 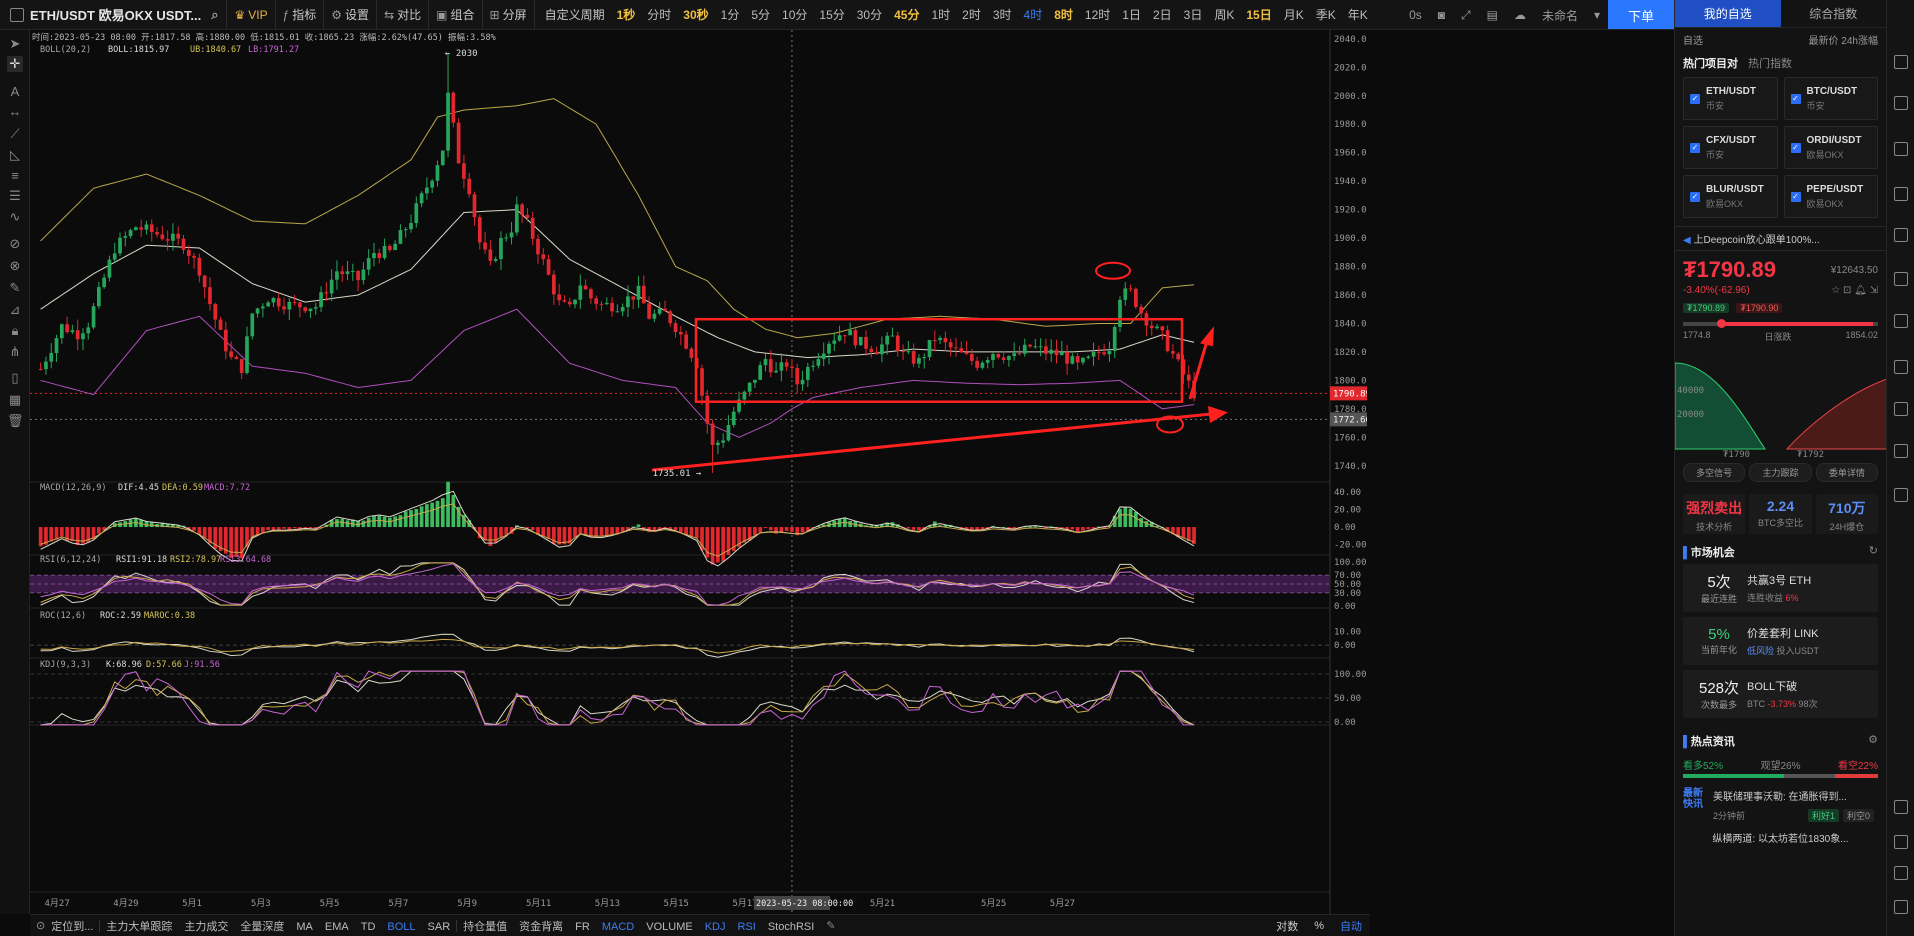 I want to click on period-12: 4时, so click(x=1033, y=15).